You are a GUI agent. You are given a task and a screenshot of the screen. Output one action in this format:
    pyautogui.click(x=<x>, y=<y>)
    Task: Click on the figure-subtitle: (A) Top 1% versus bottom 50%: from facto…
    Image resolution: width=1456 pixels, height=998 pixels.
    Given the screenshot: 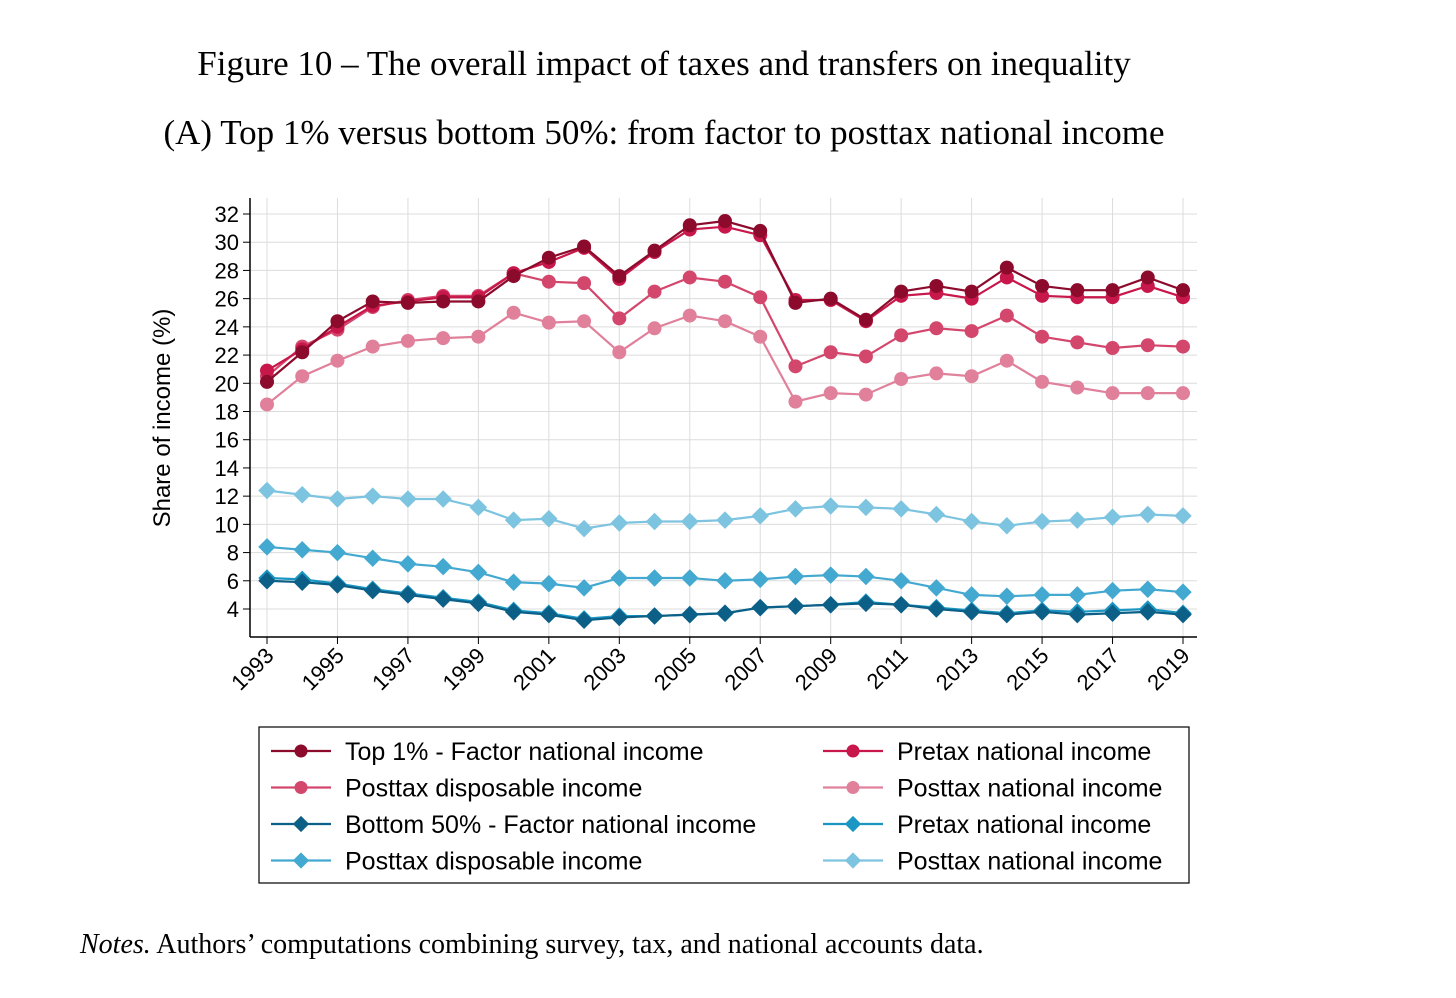 What is the action you would take?
    pyautogui.click(x=664, y=132)
    